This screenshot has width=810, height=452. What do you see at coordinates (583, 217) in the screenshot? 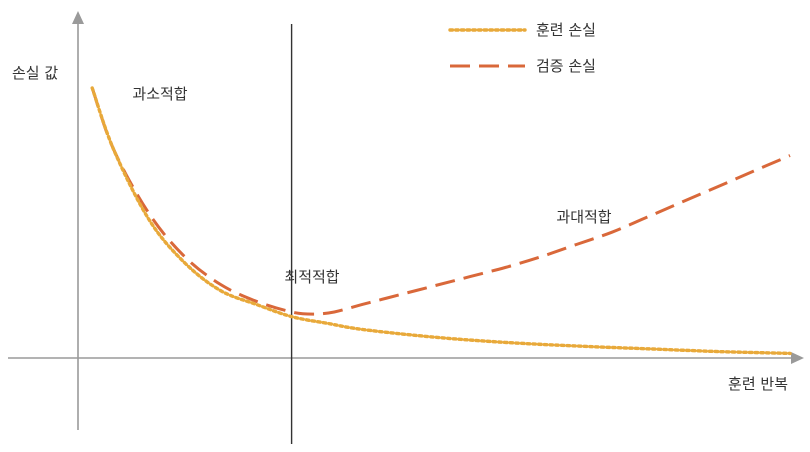
I see `overfitting-annotation: 과대적합` at bounding box center [583, 217].